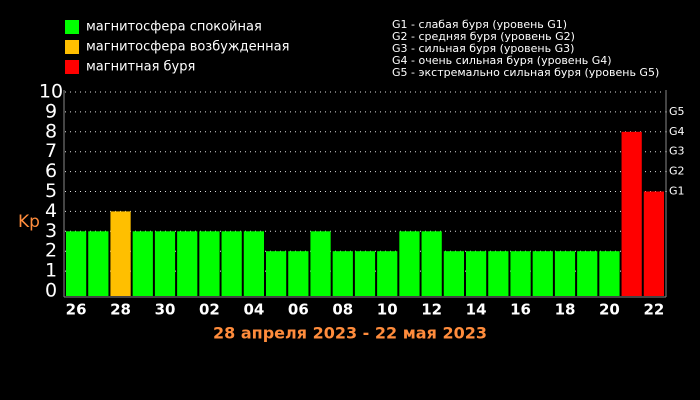 This screenshot has height=400, width=700. I want to click on y-tick-label: 4, so click(51, 211).